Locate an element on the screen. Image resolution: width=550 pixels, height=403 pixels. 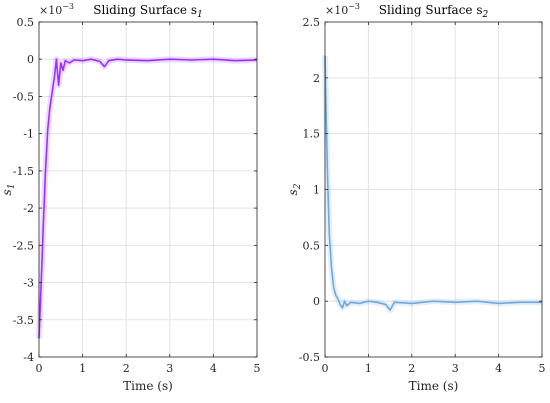
chart-title-sub: 2 is located at coordinates (484, 15).